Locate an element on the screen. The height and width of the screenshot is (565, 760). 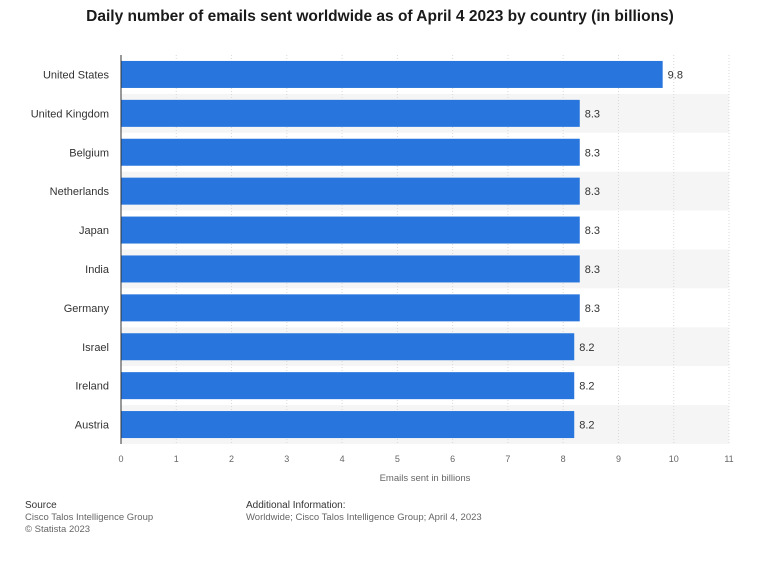
x-tick-label: 7 is located at coordinates (507, 459).